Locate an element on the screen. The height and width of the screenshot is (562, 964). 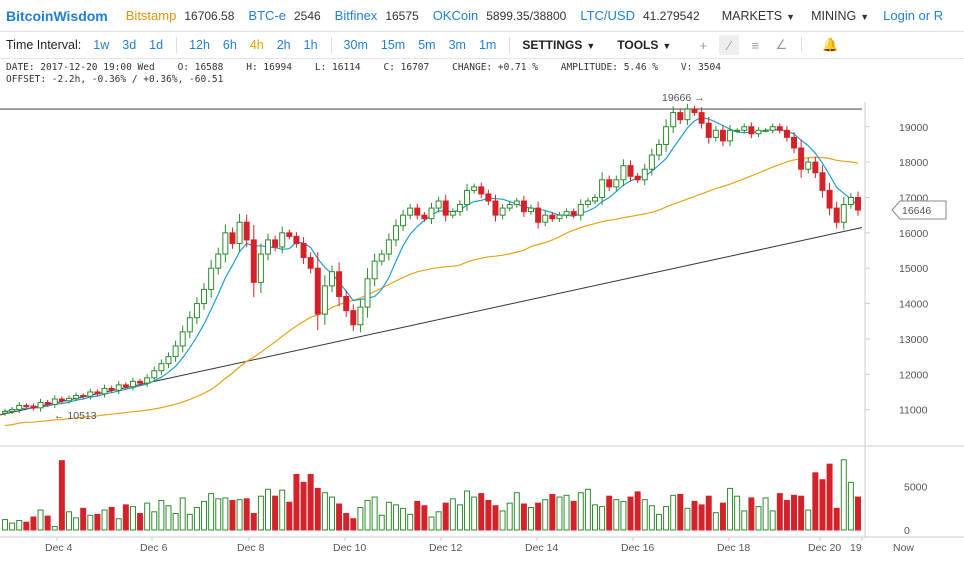
market-bitfinex: Bitfinex 16575 is located at coordinates (377, 15).